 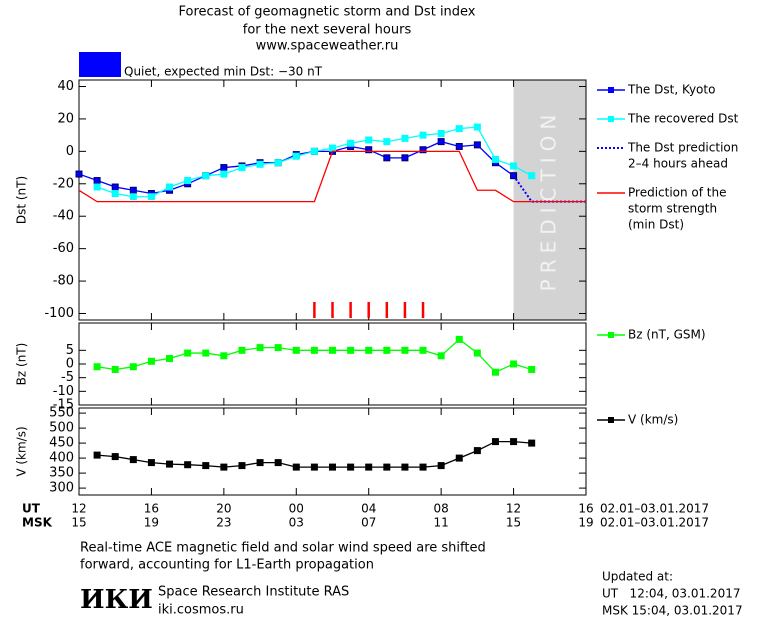 I want to click on title: for the next several hours, so click(x=327, y=30).